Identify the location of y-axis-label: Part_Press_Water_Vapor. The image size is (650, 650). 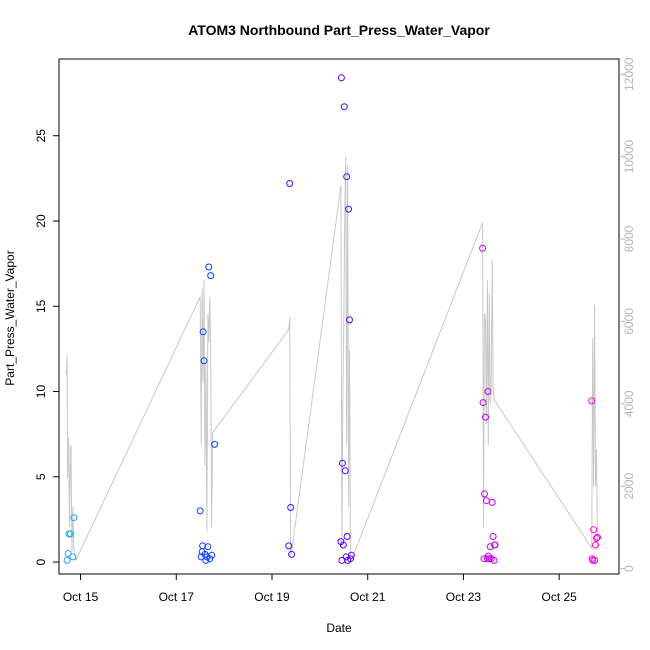
(10, 317).